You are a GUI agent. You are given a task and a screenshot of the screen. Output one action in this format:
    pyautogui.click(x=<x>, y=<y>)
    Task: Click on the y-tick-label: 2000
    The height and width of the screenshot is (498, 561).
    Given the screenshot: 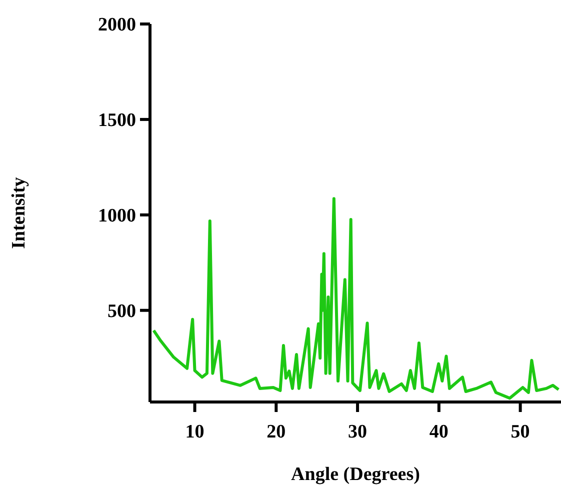 What is the action you would take?
    pyautogui.click(x=117, y=25)
    